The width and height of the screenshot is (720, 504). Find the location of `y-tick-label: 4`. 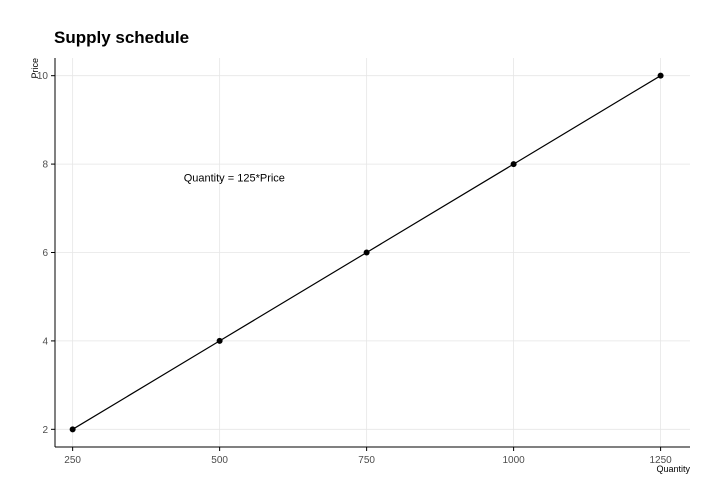

y-tick-label: 4 is located at coordinates (45, 341).